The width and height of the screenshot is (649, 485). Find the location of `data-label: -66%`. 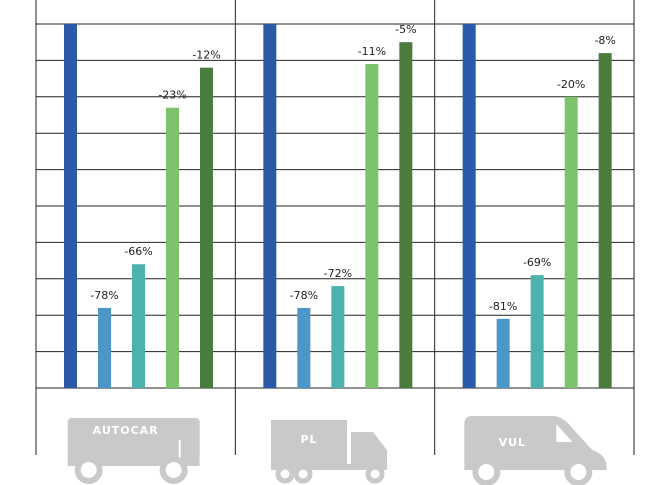

data-label: -66% is located at coordinates (138, 251).